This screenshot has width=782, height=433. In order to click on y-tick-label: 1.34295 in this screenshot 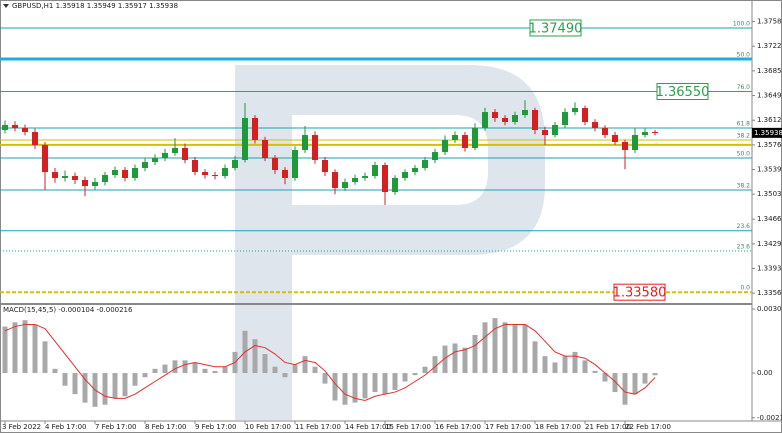, I will do `click(769, 244)`.